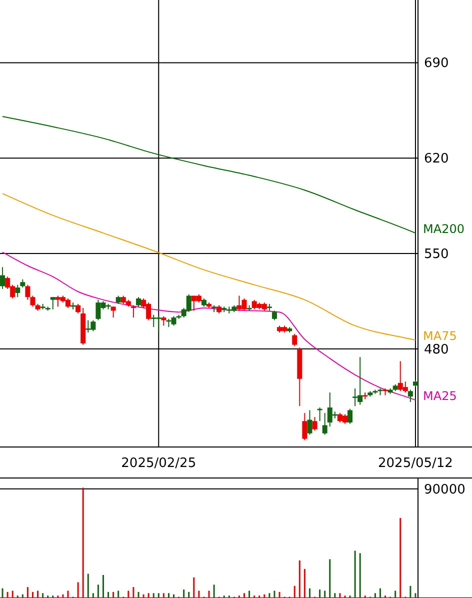  I want to click on series-label: MA75, so click(440, 336).